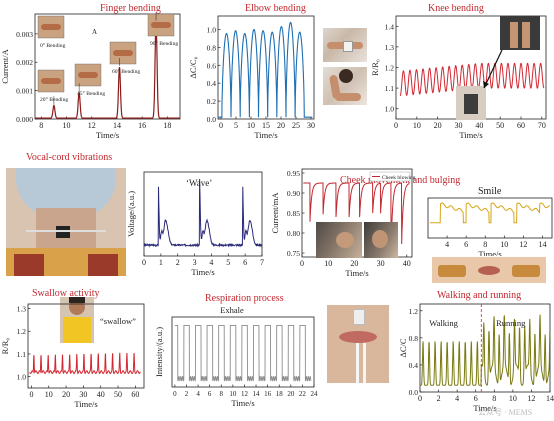 The width and height of the screenshot is (554, 421). Describe the element at coordinates (268, 394) in the screenshot. I see `respiration-xtick-label: 16` at that location.